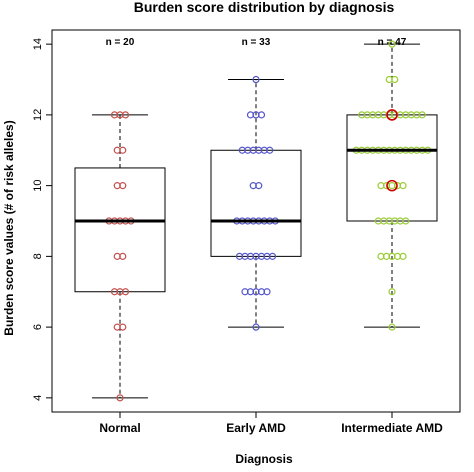 This screenshot has width=474, height=472. Describe the element at coordinates (120, 42) in the screenshot. I see `count-label: n = 20` at that location.